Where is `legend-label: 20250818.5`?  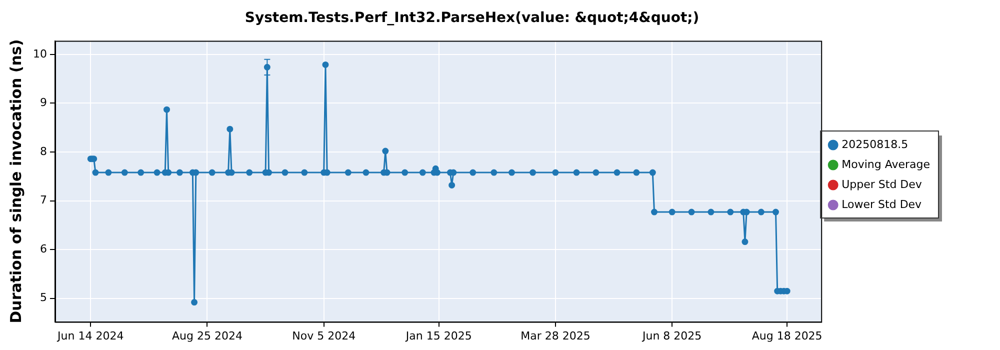 legend-label: 20250818.5 is located at coordinates (875, 144).